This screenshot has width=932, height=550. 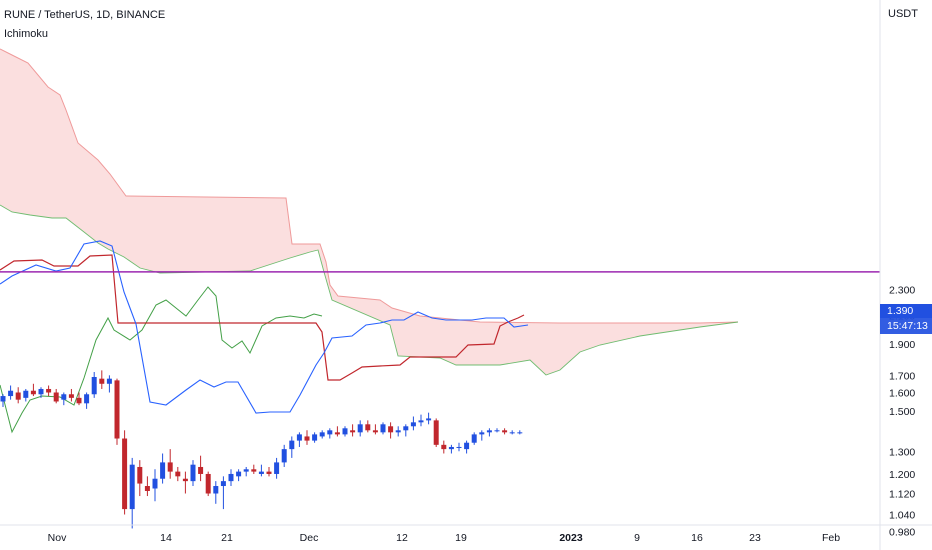 What do you see at coordinates (902, 412) in the screenshot?
I see `y-tick-label: 1.500` at bounding box center [902, 412].